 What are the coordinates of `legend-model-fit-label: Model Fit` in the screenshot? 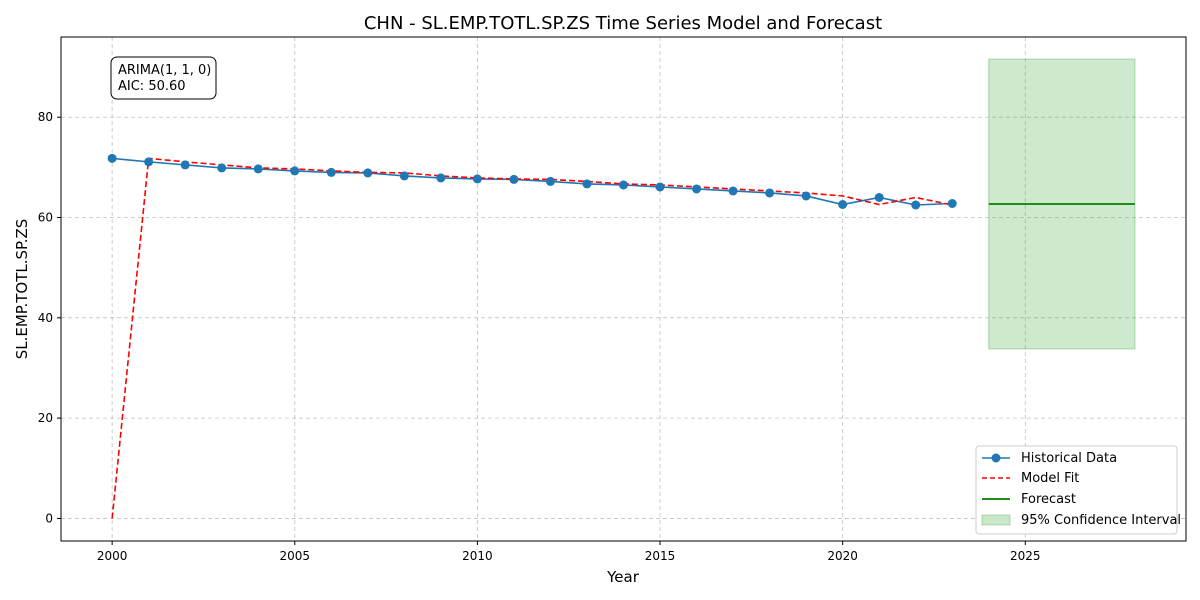 It's located at (1050, 478).